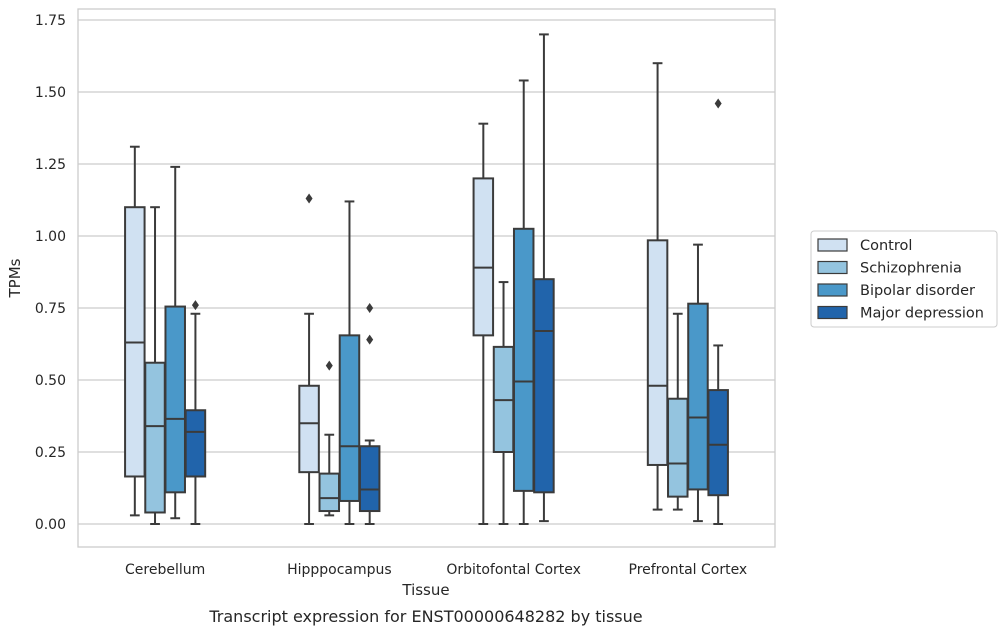  Describe the element at coordinates (50, 381) in the screenshot. I see `y-tick-label: 0.50` at that location.